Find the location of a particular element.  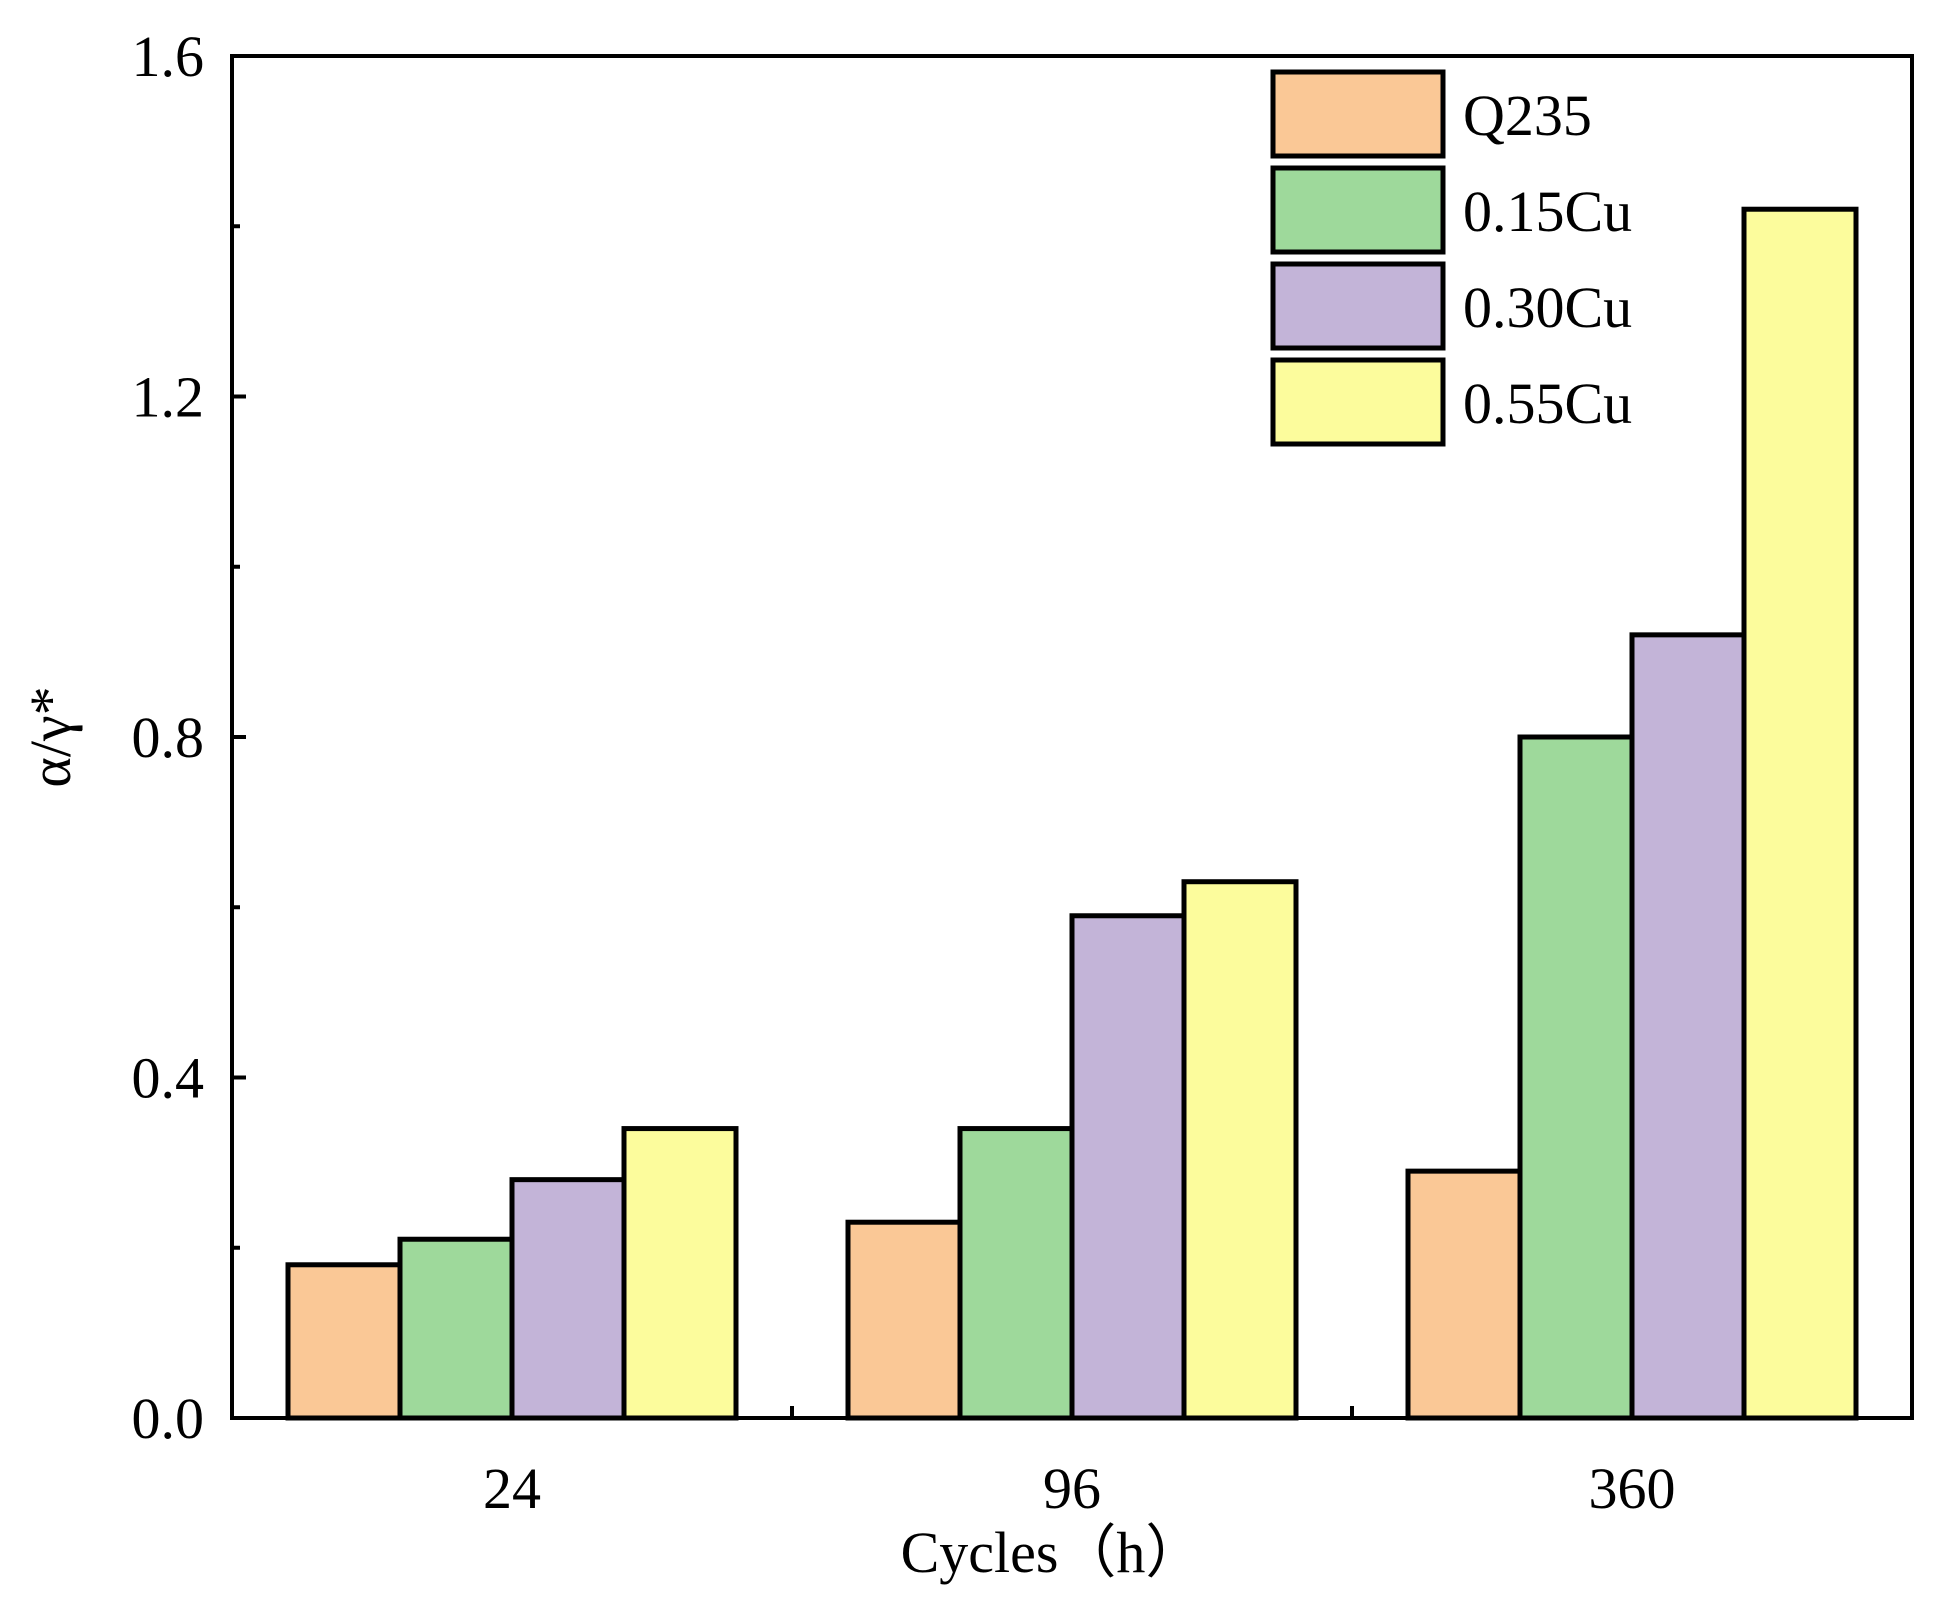

legend-label-0.55cu: 0.55Cu is located at coordinates (1547, 403).